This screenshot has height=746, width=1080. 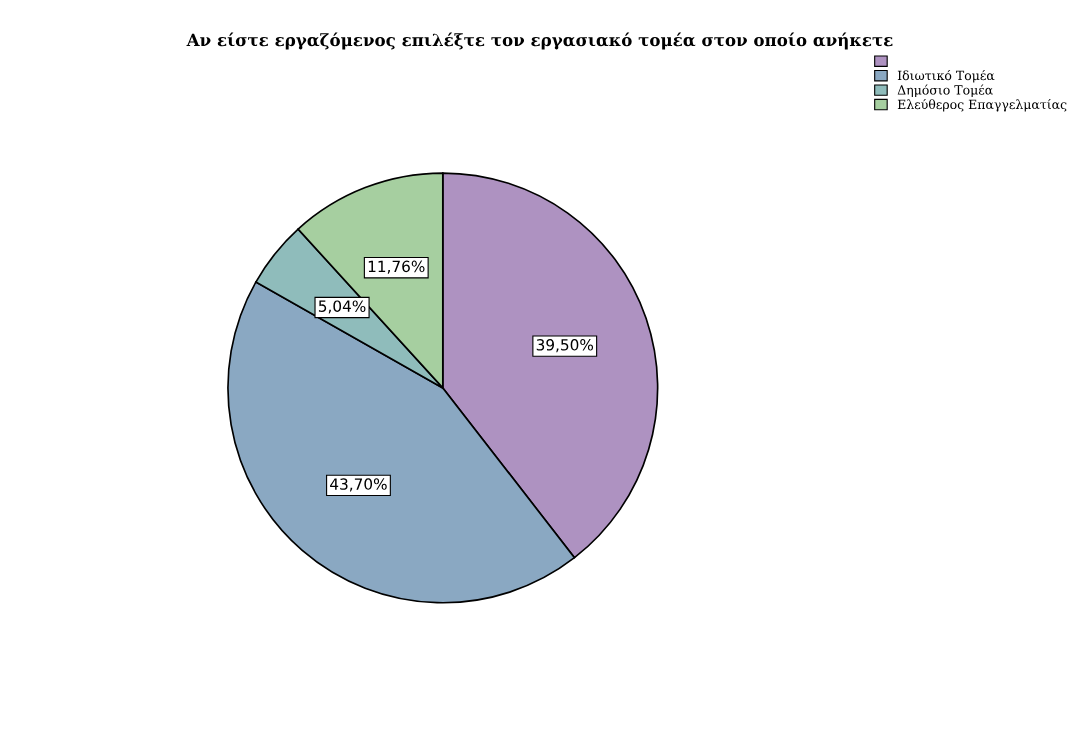 What do you see at coordinates (565, 346) in the screenshot?
I see `data-label: 39,50%` at bounding box center [565, 346].